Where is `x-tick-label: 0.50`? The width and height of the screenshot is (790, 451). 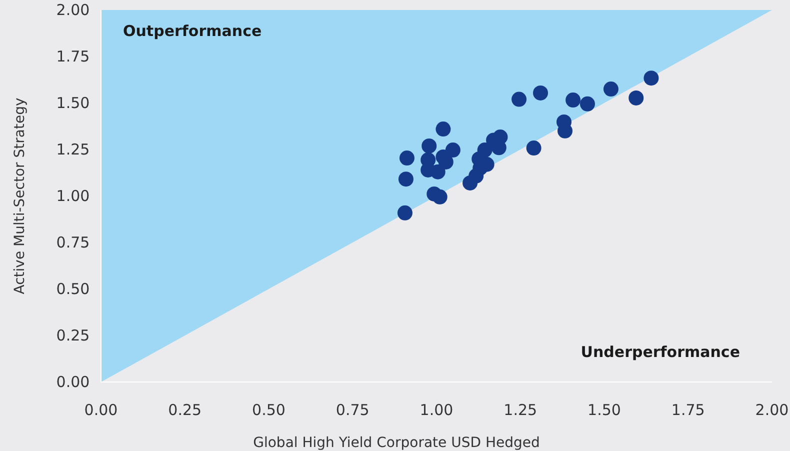 x-tick-label: 0.50 is located at coordinates (269, 410).